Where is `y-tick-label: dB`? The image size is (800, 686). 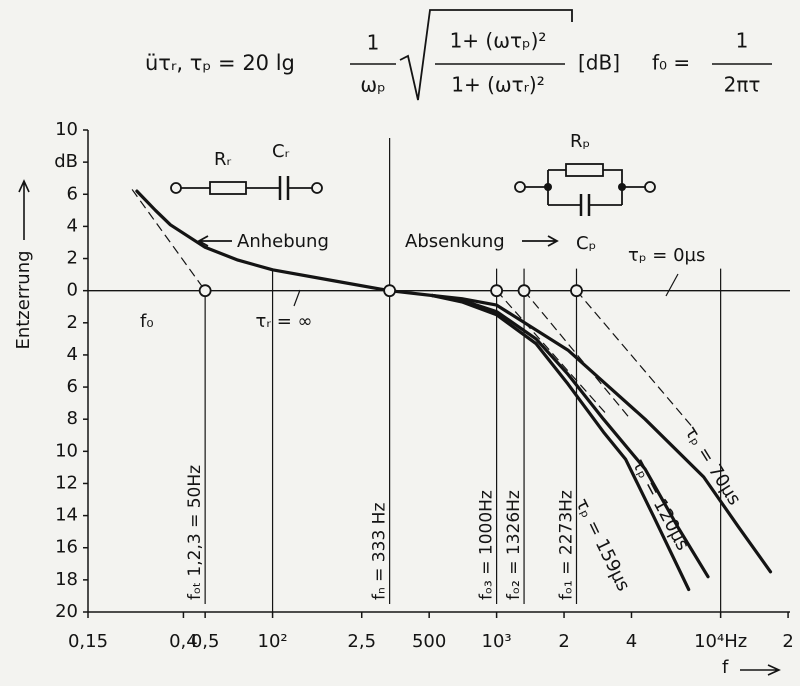
y-tick-label: dB is located at coordinates (66, 161).